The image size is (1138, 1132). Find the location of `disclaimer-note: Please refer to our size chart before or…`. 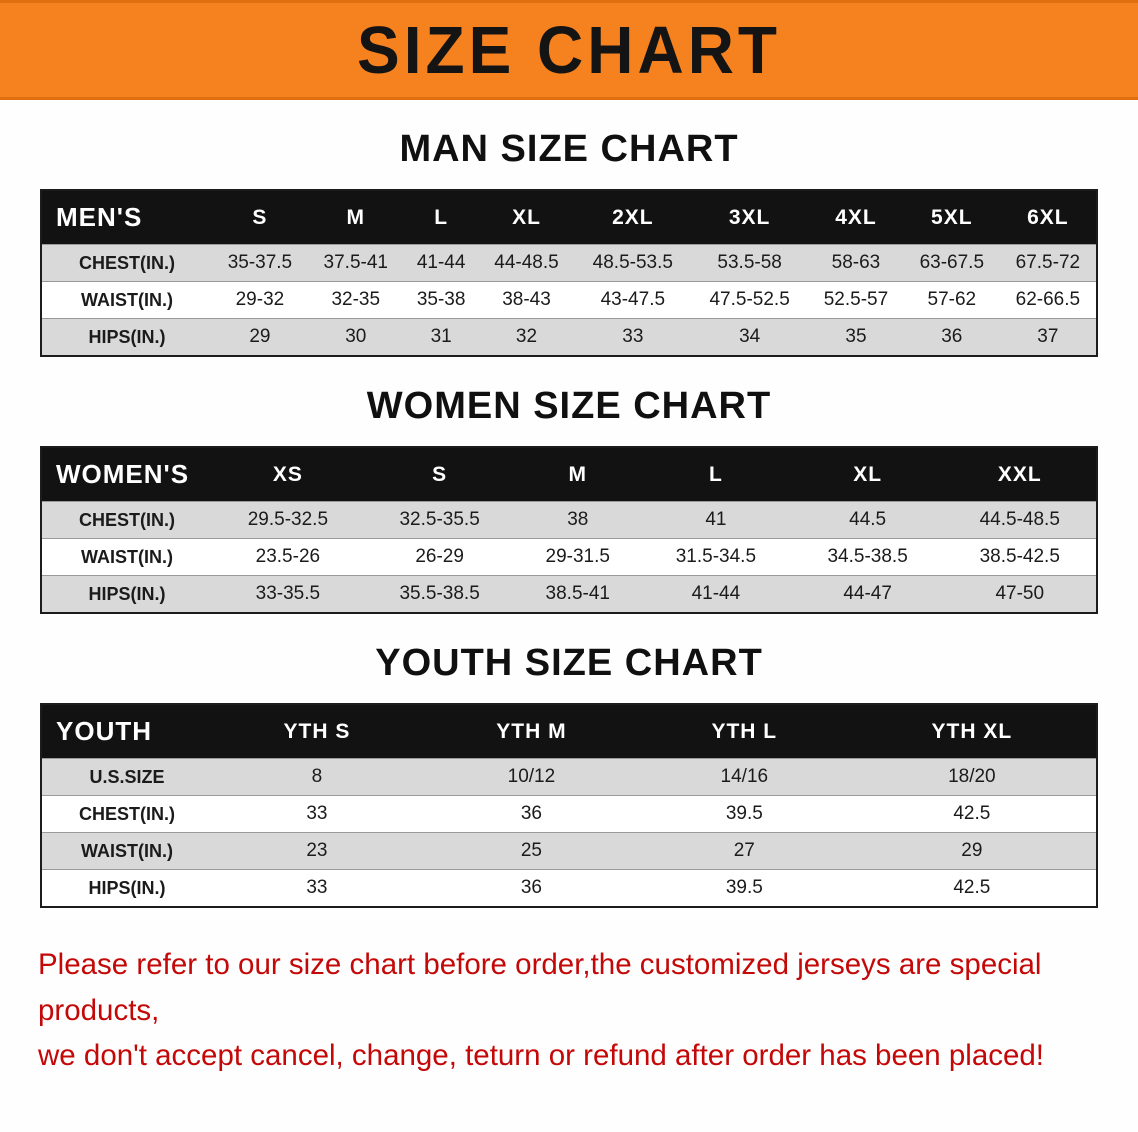

disclaimer-note: Please refer to our size chart before or… is located at coordinates (569, 1010).